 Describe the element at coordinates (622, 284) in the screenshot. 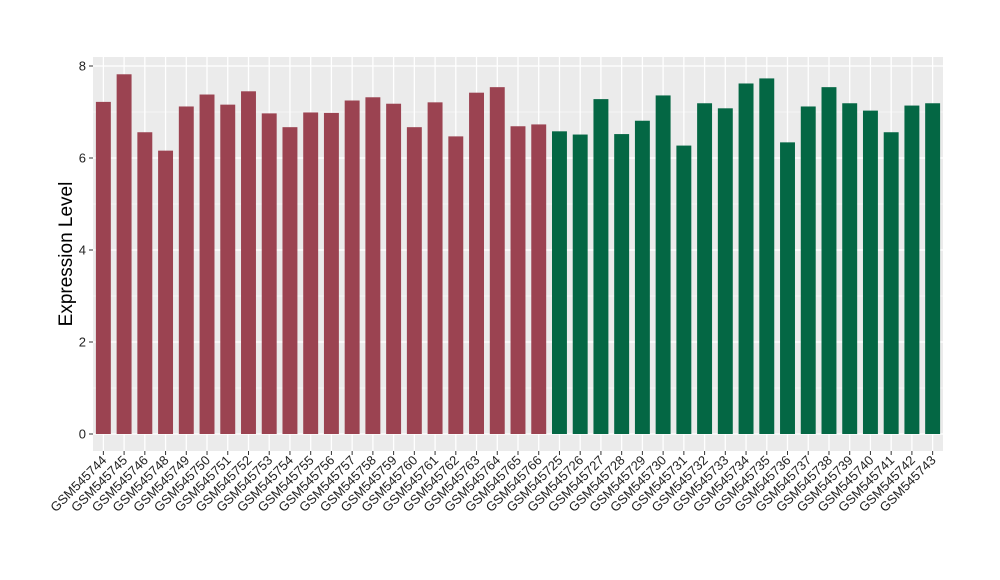

I see `bar-GSM545728` at that location.